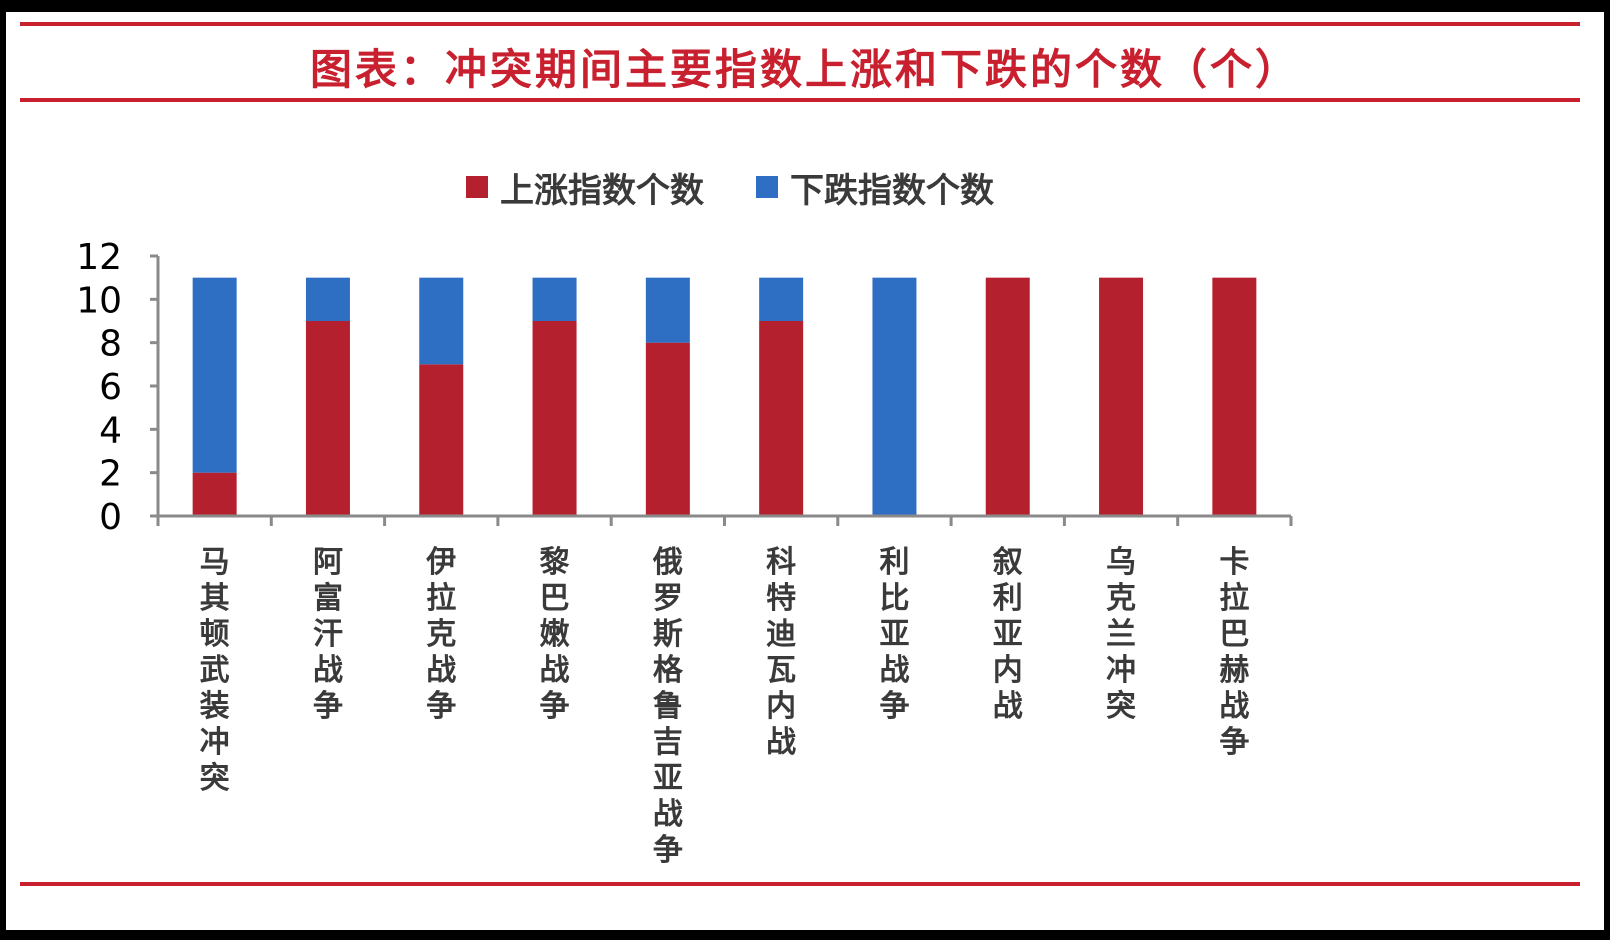 The height and width of the screenshot is (940, 1610). I want to click on x-tick-label: 卡拉巴赫战争, so click(1234, 652).